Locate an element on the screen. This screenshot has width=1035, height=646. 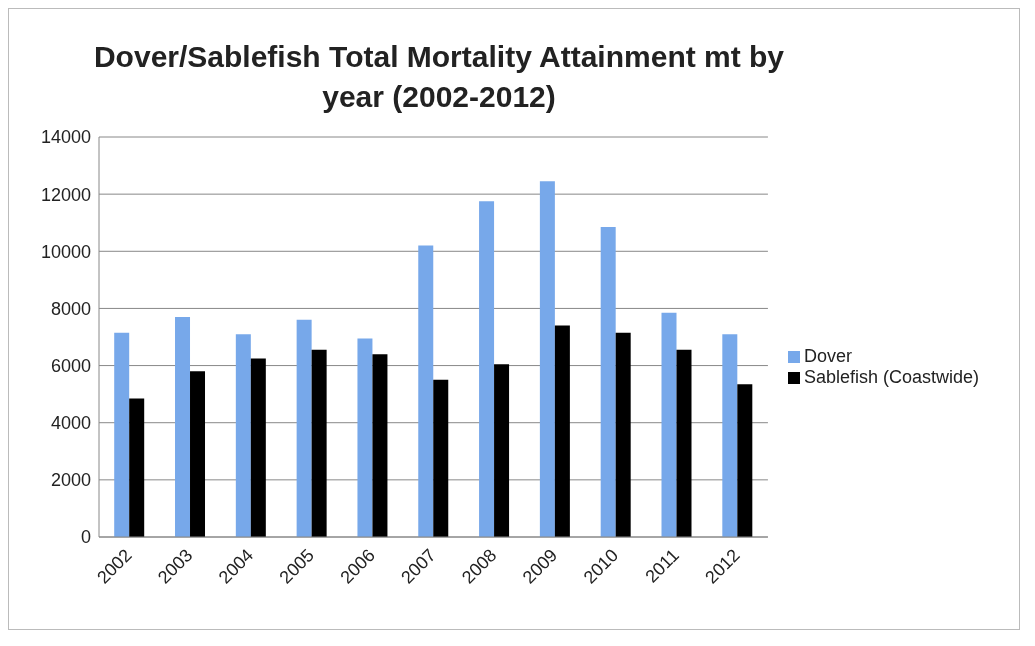
legend-label: Dover is located at coordinates (827, 356).